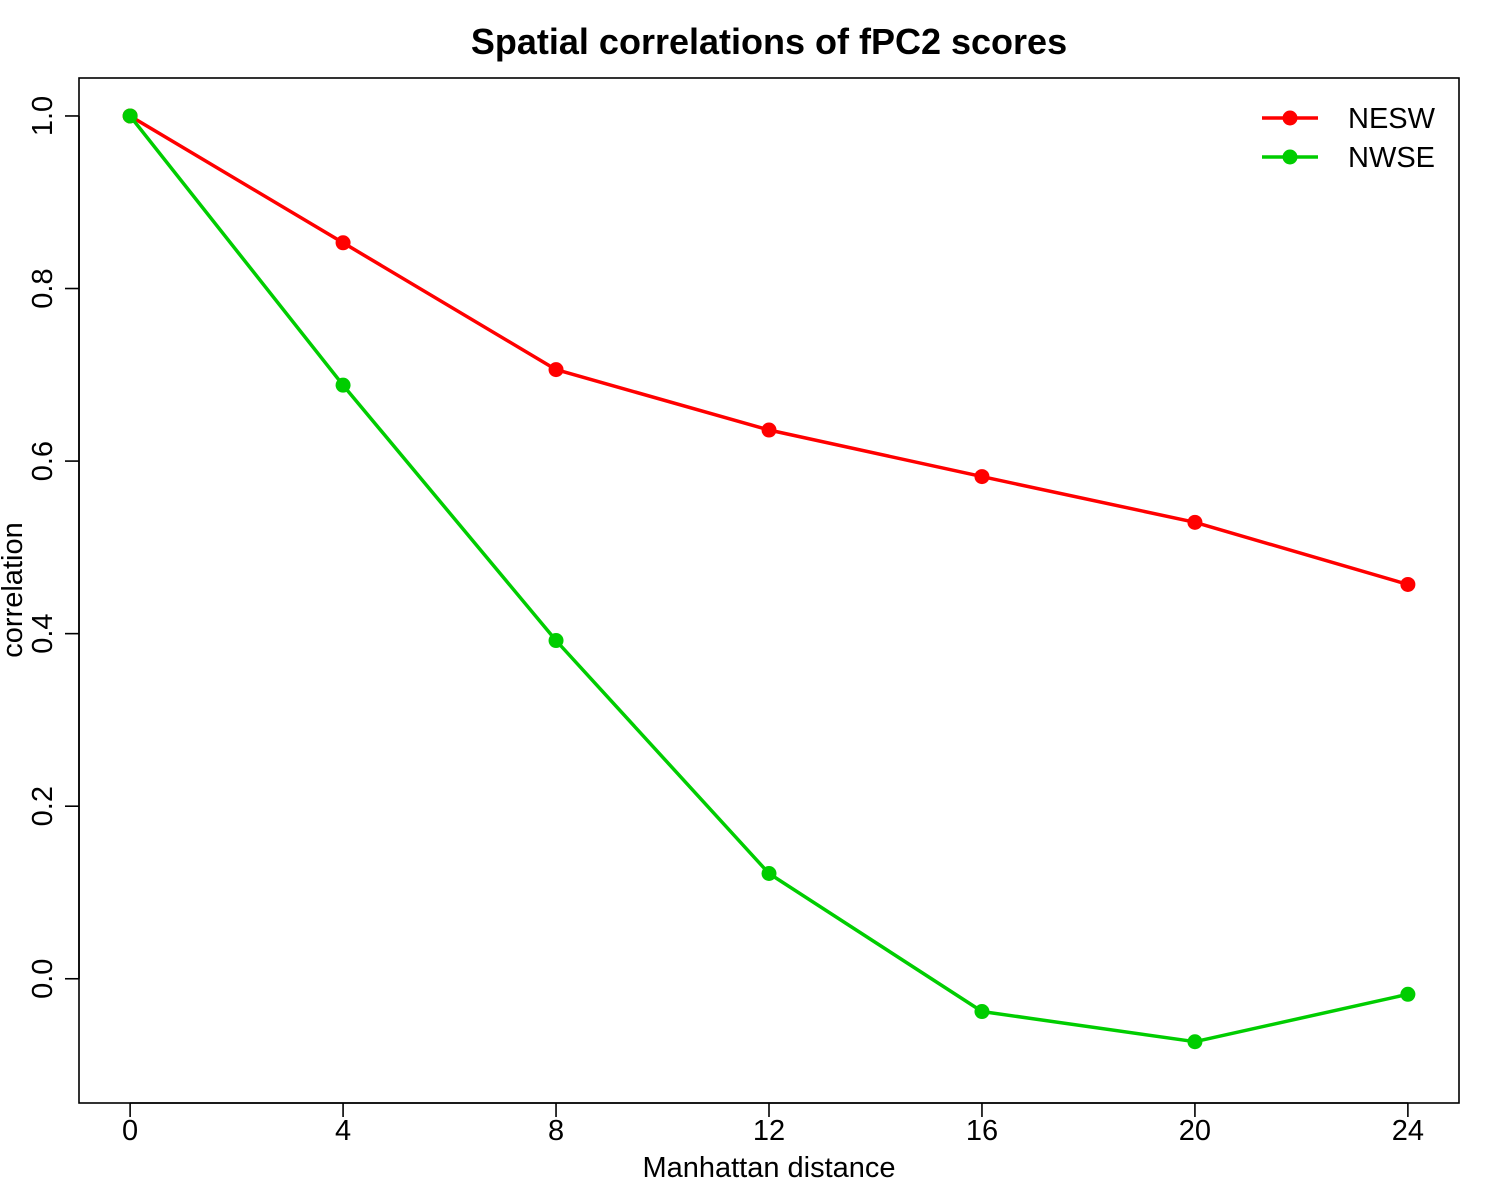 This screenshot has width=1500, height=1200. I want to click on x-axis: 0 4 8 12 16 20 24, so click(773, 1124).